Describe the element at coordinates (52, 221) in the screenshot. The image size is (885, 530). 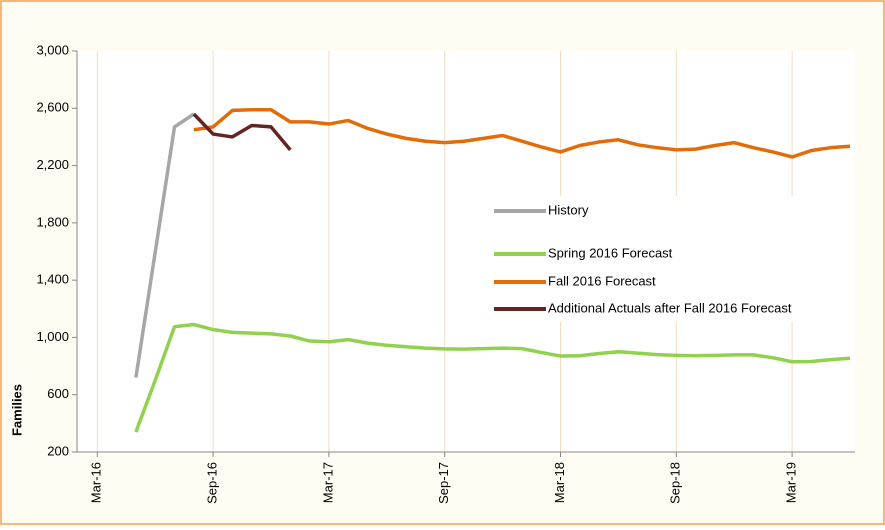
I see `y-tick-label: 1,800` at that location.